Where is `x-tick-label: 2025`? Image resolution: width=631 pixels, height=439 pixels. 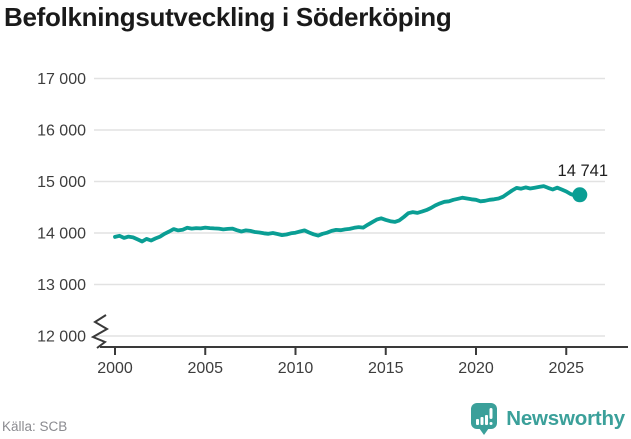
x-tick-label: 2025 is located at coordinates (566, 368).